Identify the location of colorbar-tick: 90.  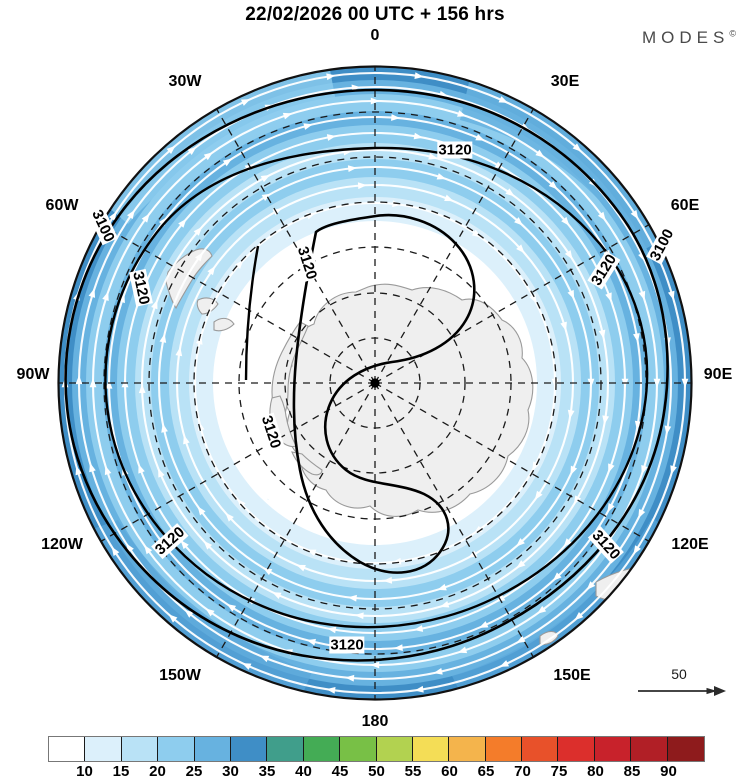
(668, 771).